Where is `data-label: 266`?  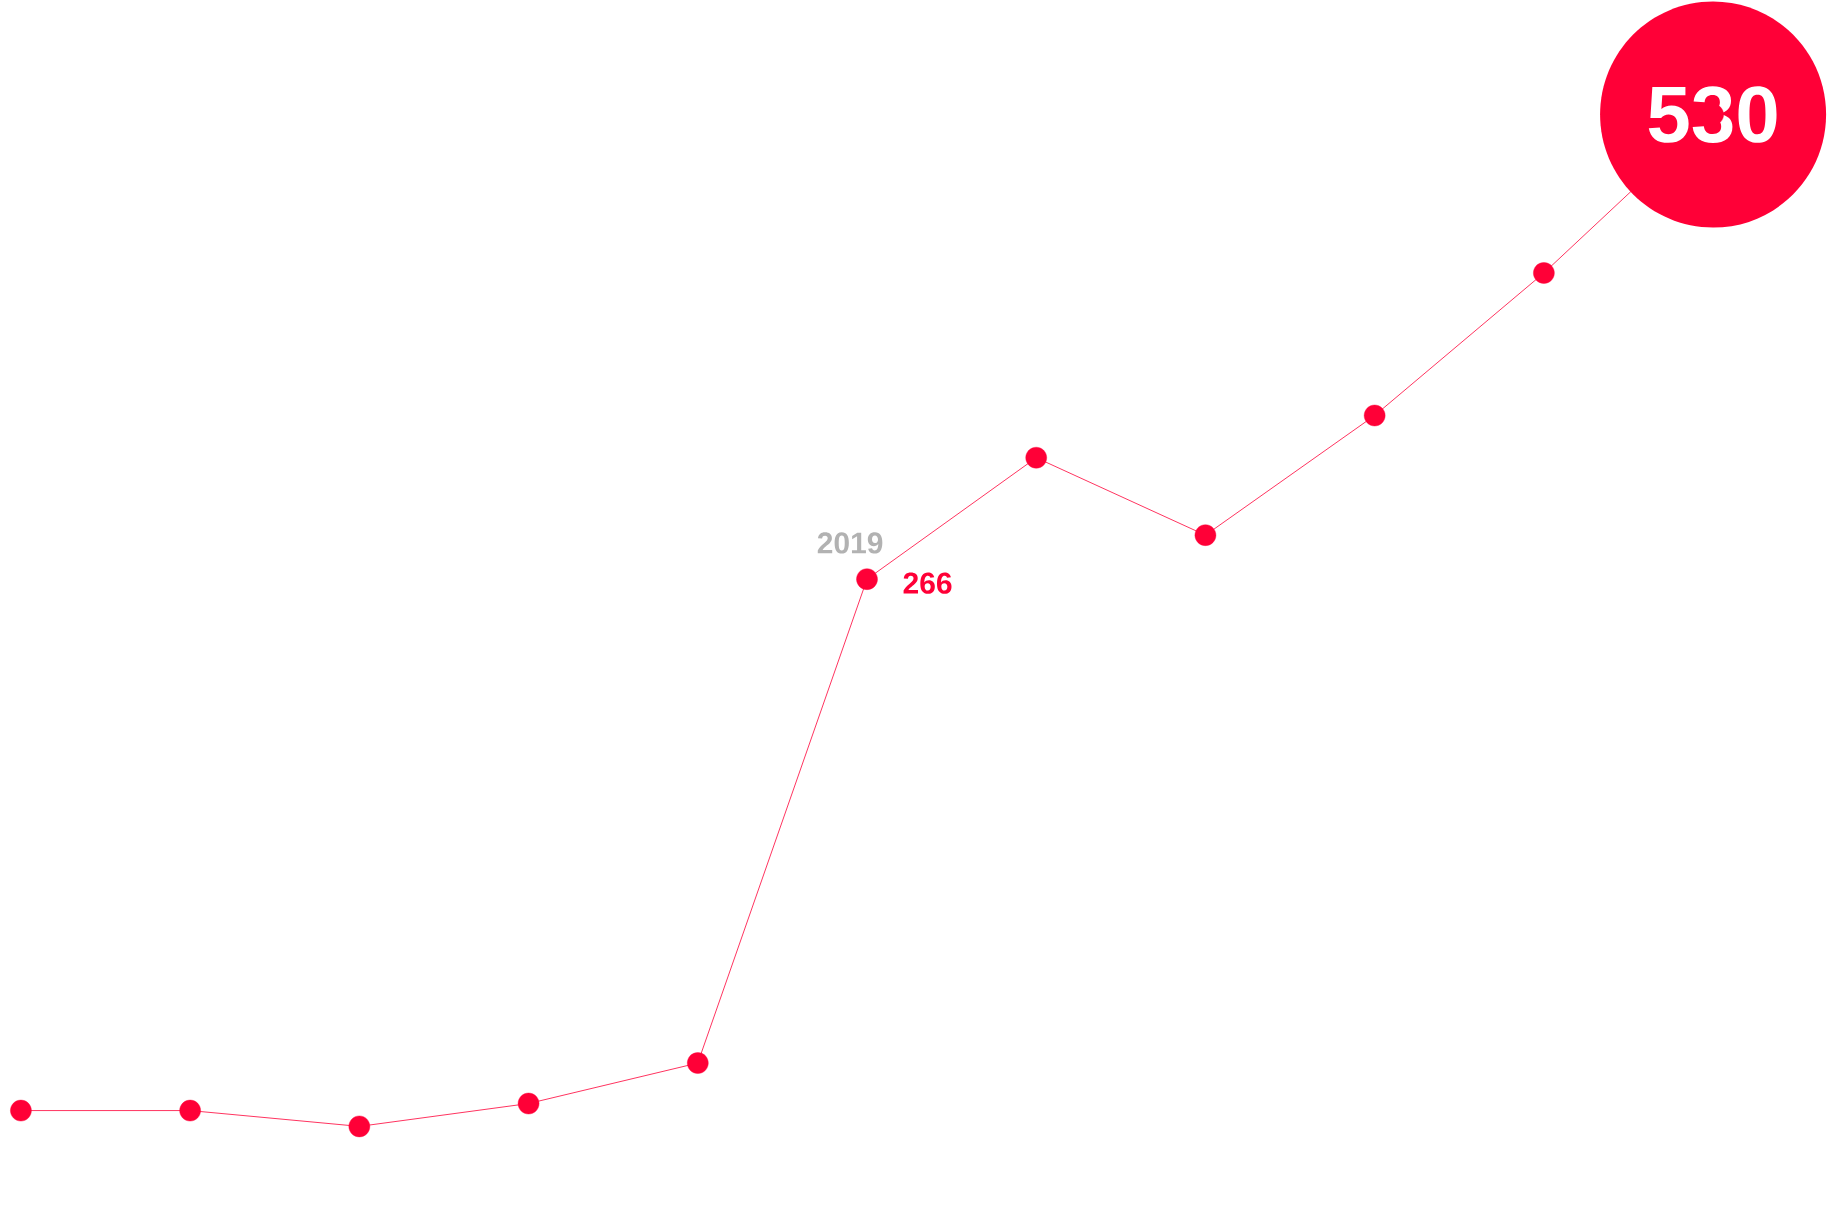 data-label: 266 is located at coordinates (927, 583).